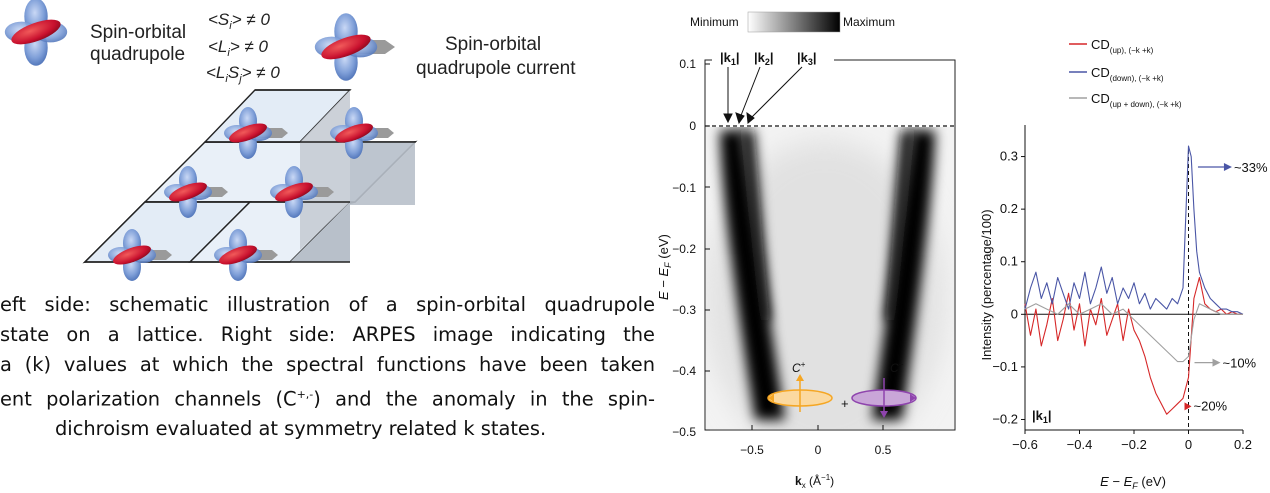 Image resolution: width=1270 pixels, height=493 pixels. What do you see at coordinates (484, 399) in the screenshot?
I see `caption-line-4b: ) and the anomaly in the spin-` at bounding box center [484, 399].